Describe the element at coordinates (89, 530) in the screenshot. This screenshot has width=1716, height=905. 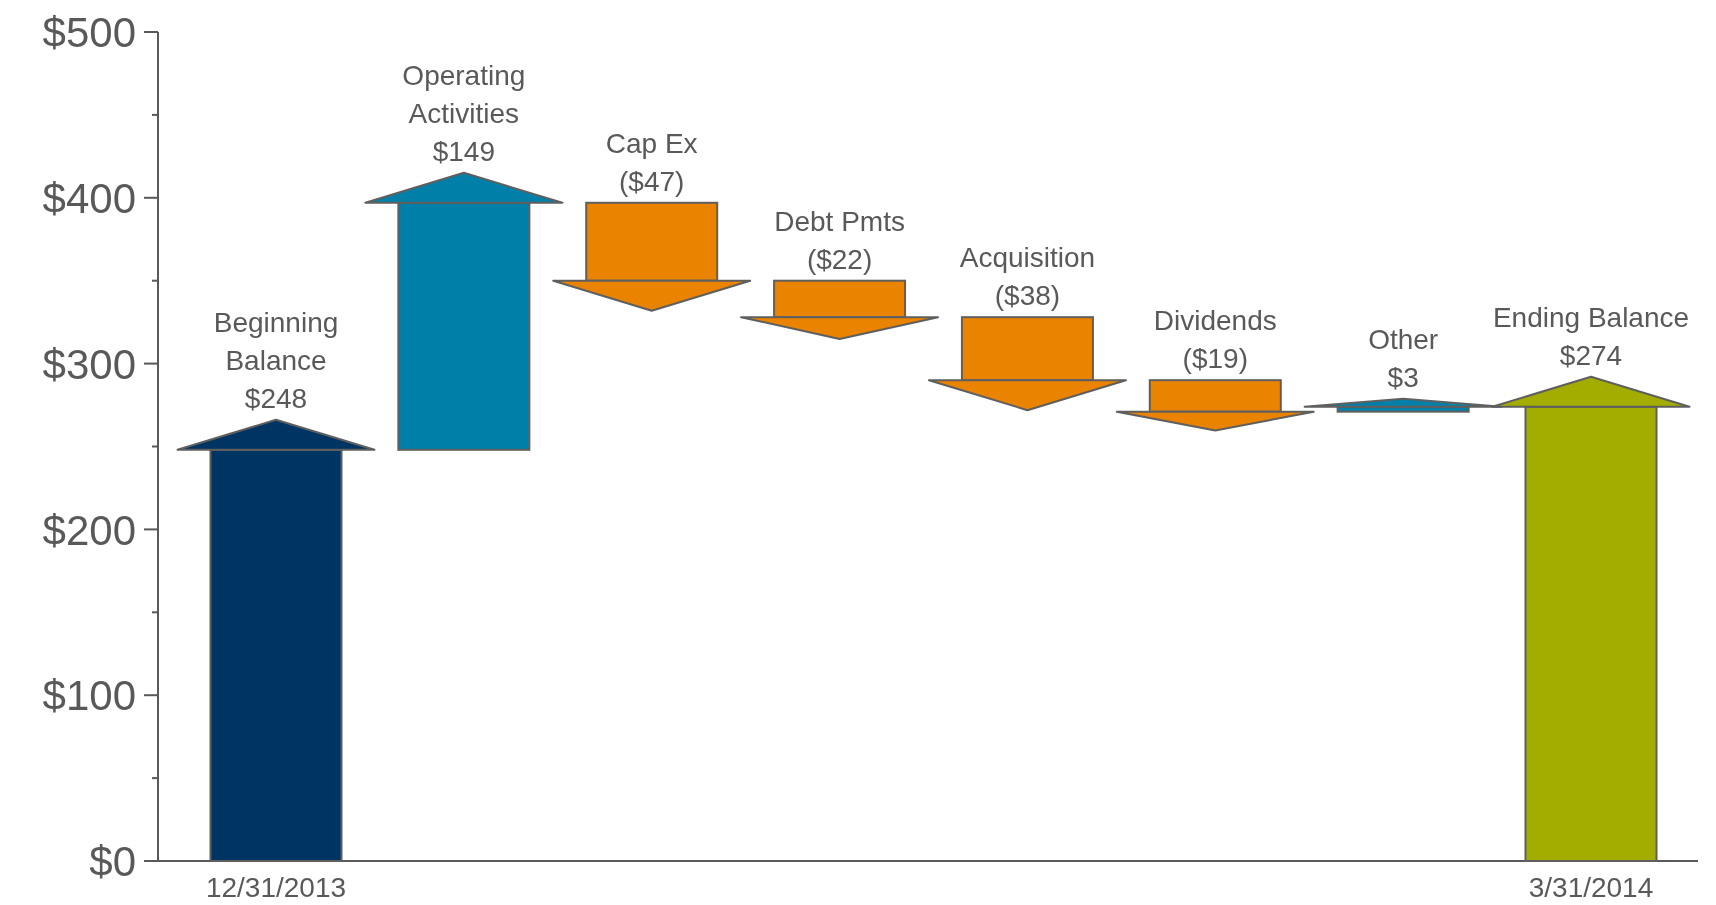
I see `y-tick-label: $200` at that location.